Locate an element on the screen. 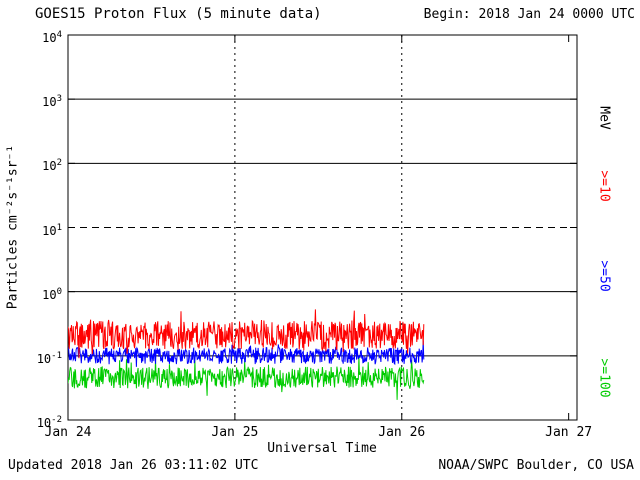  y-tick-label: 10⁰ is located at coordinates (52, 294).